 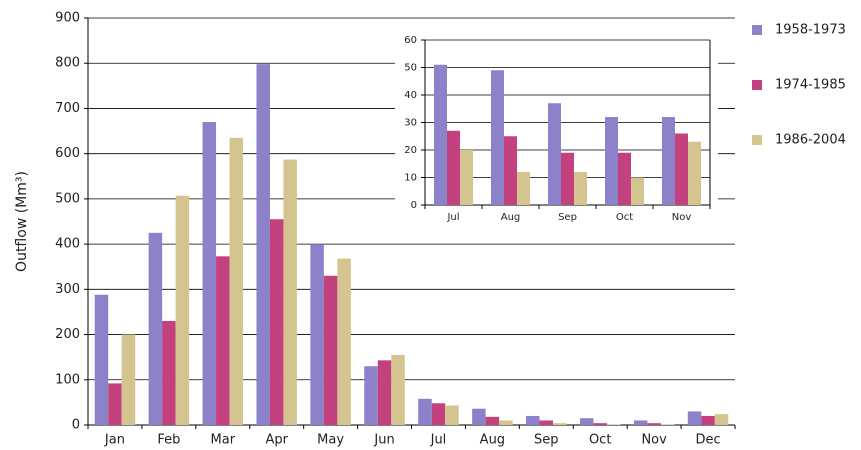 I want to click on legend-label: 1974-1985, so click(x=810, y=85).